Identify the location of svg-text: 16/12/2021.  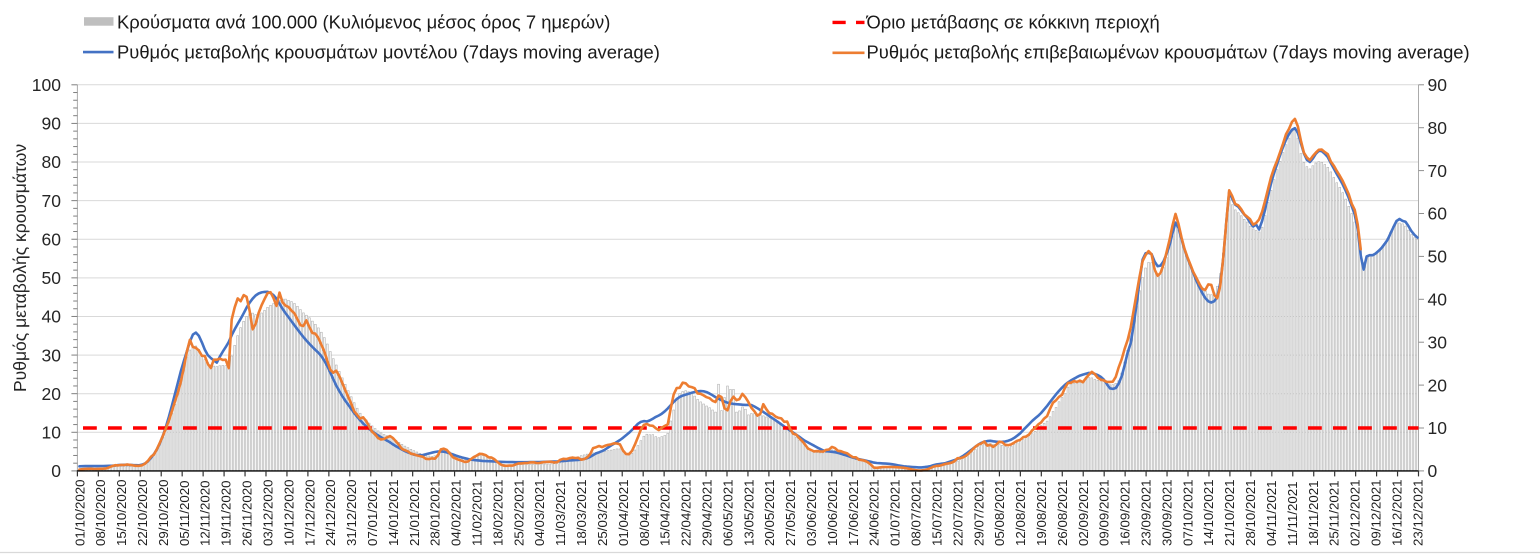
(1396, 512).